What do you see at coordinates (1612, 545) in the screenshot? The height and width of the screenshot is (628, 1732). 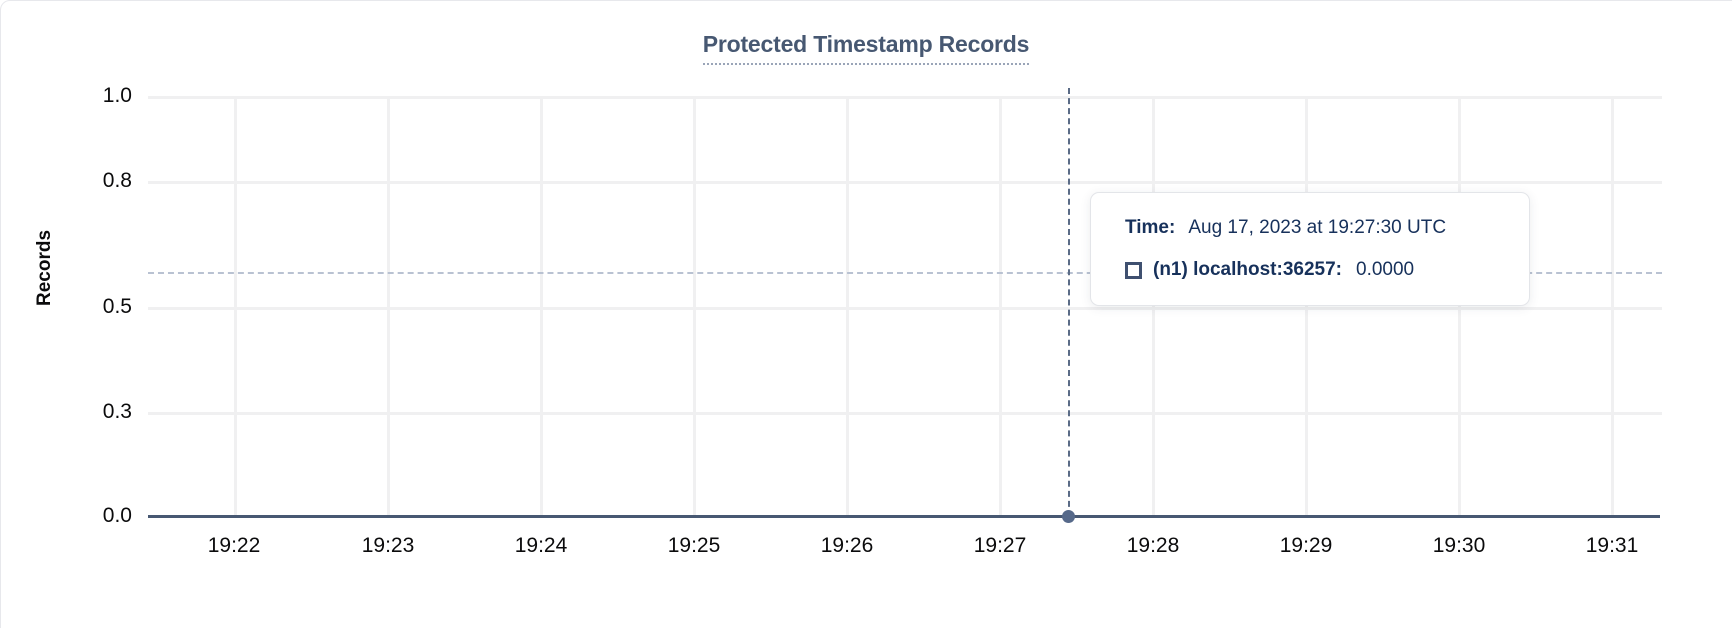 I see `x-tick-label: 19:31` at bounding box center [1612, 545].